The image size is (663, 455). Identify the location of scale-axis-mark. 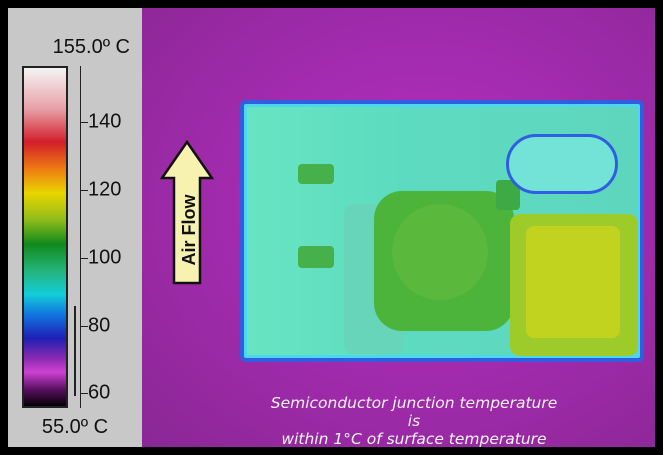
(75, 351).